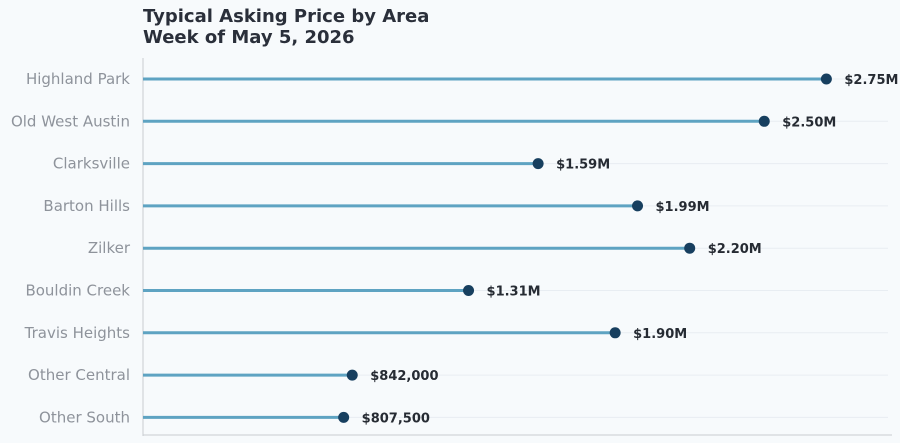 The height and width of the screenshot is (443, 900). What do you see at coordinates (871, 80) in the screenshot?
I see `value-label: $2.75M` at bounding box center [871, 80].